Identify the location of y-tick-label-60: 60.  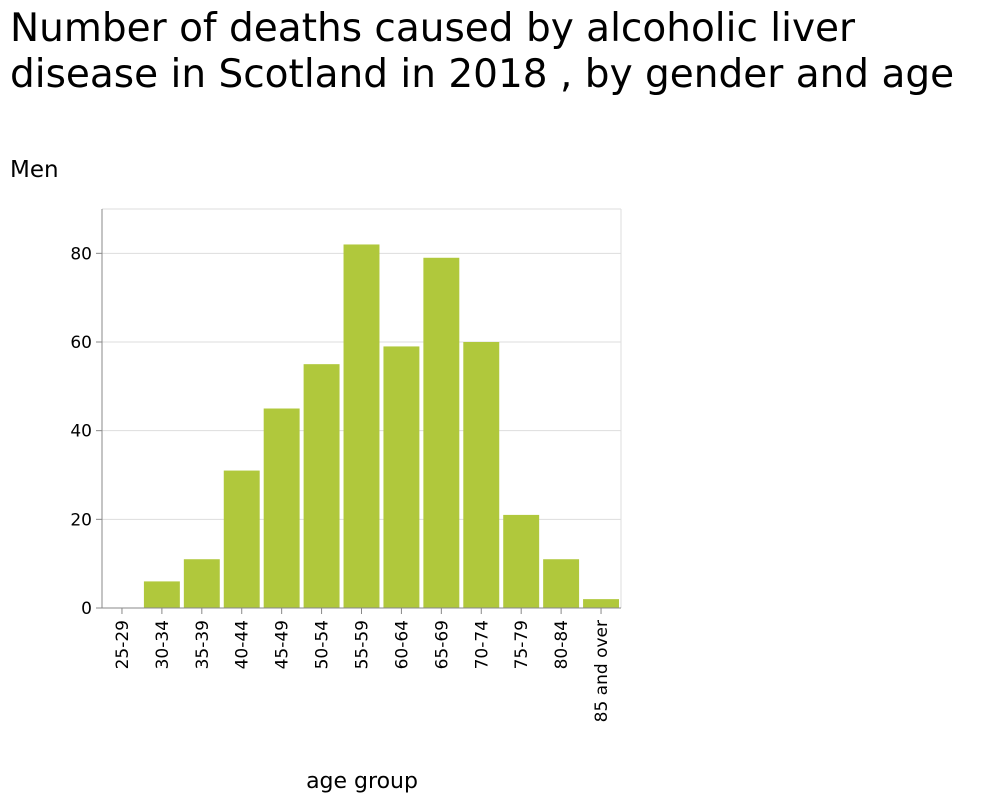
(81, 343).